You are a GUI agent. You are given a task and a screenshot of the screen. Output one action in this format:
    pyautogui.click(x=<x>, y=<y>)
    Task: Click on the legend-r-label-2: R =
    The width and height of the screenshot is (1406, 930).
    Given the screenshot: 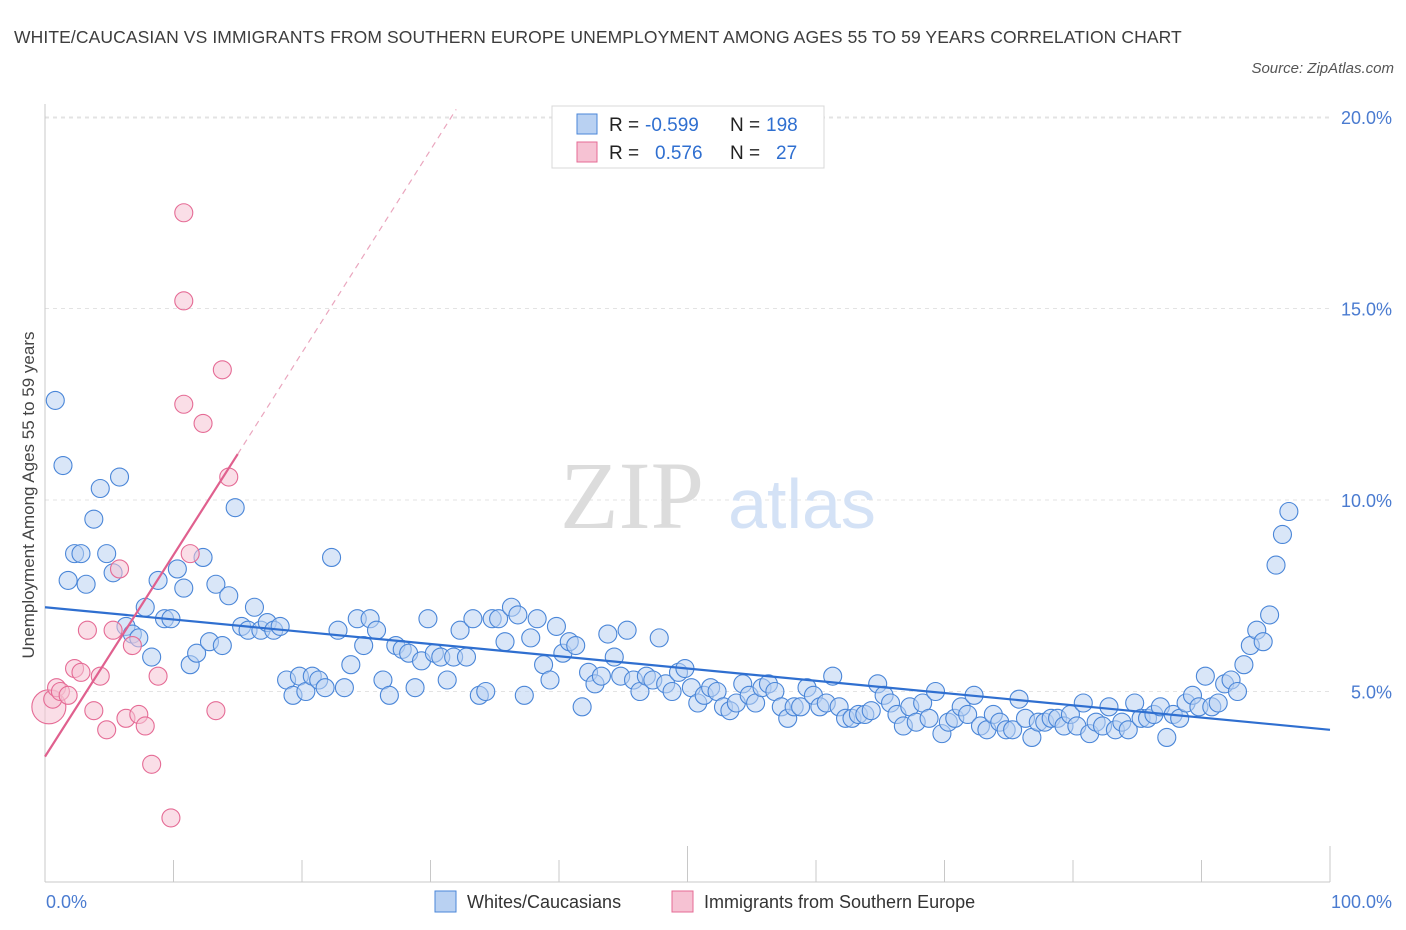 What is the action you would take?
    pyautogui.click(x=624, y=153)
    